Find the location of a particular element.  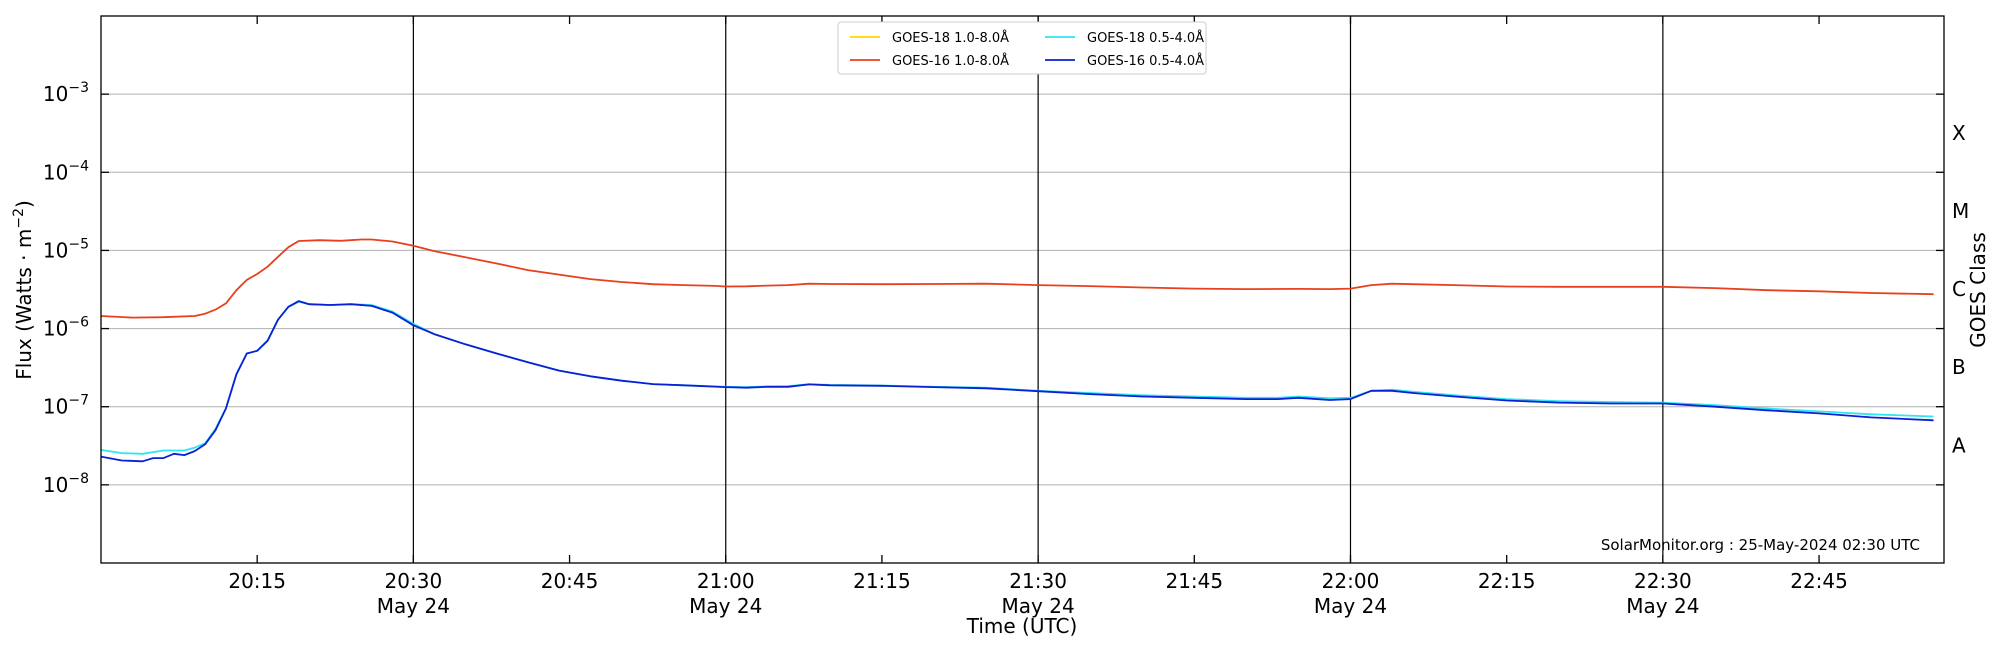

y-tick-label: 10⁻⁴ is located at coordinates (66, 171).